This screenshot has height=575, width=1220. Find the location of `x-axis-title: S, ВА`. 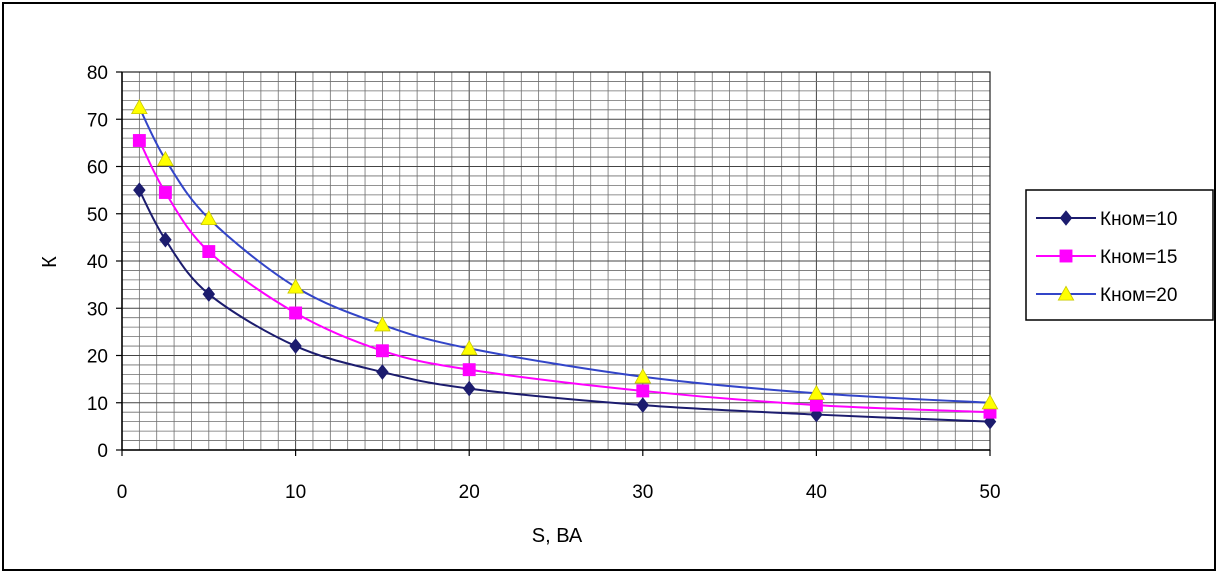

x-axis-title: S, ВА is located at coordinates (557, 536).